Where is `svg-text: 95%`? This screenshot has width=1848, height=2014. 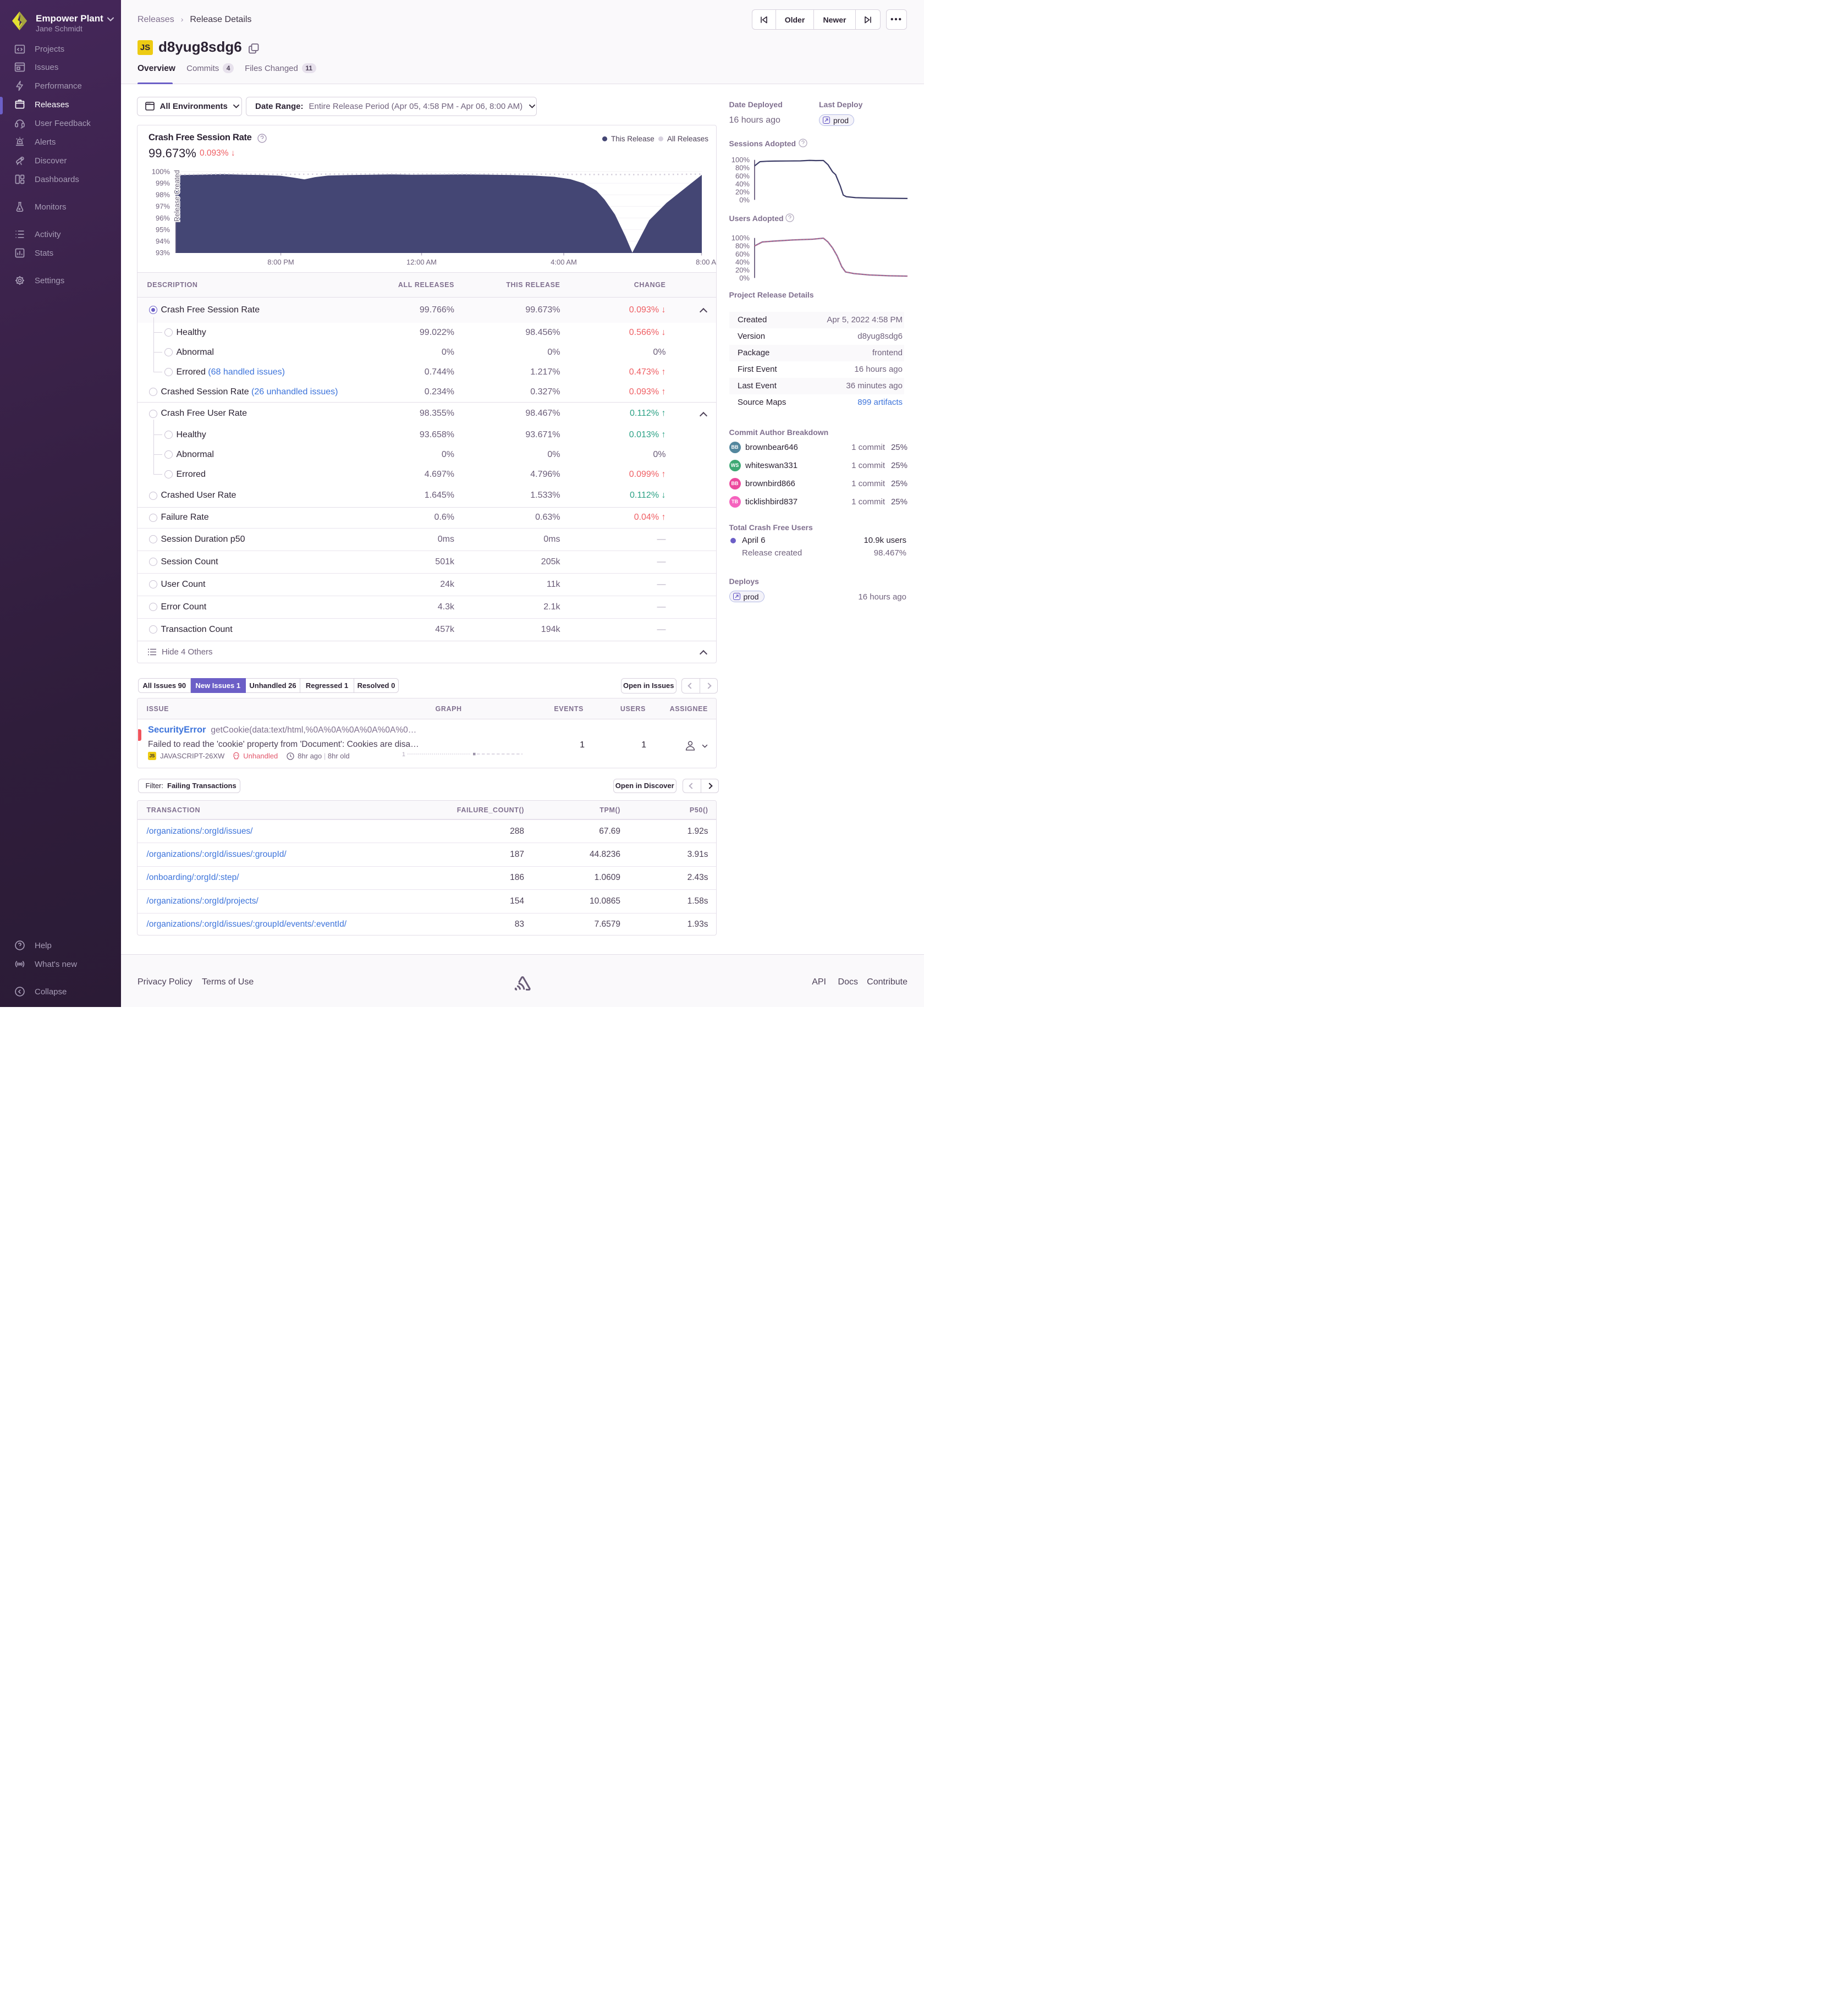 svg-text: 95% is located at coordinates (162, 229).